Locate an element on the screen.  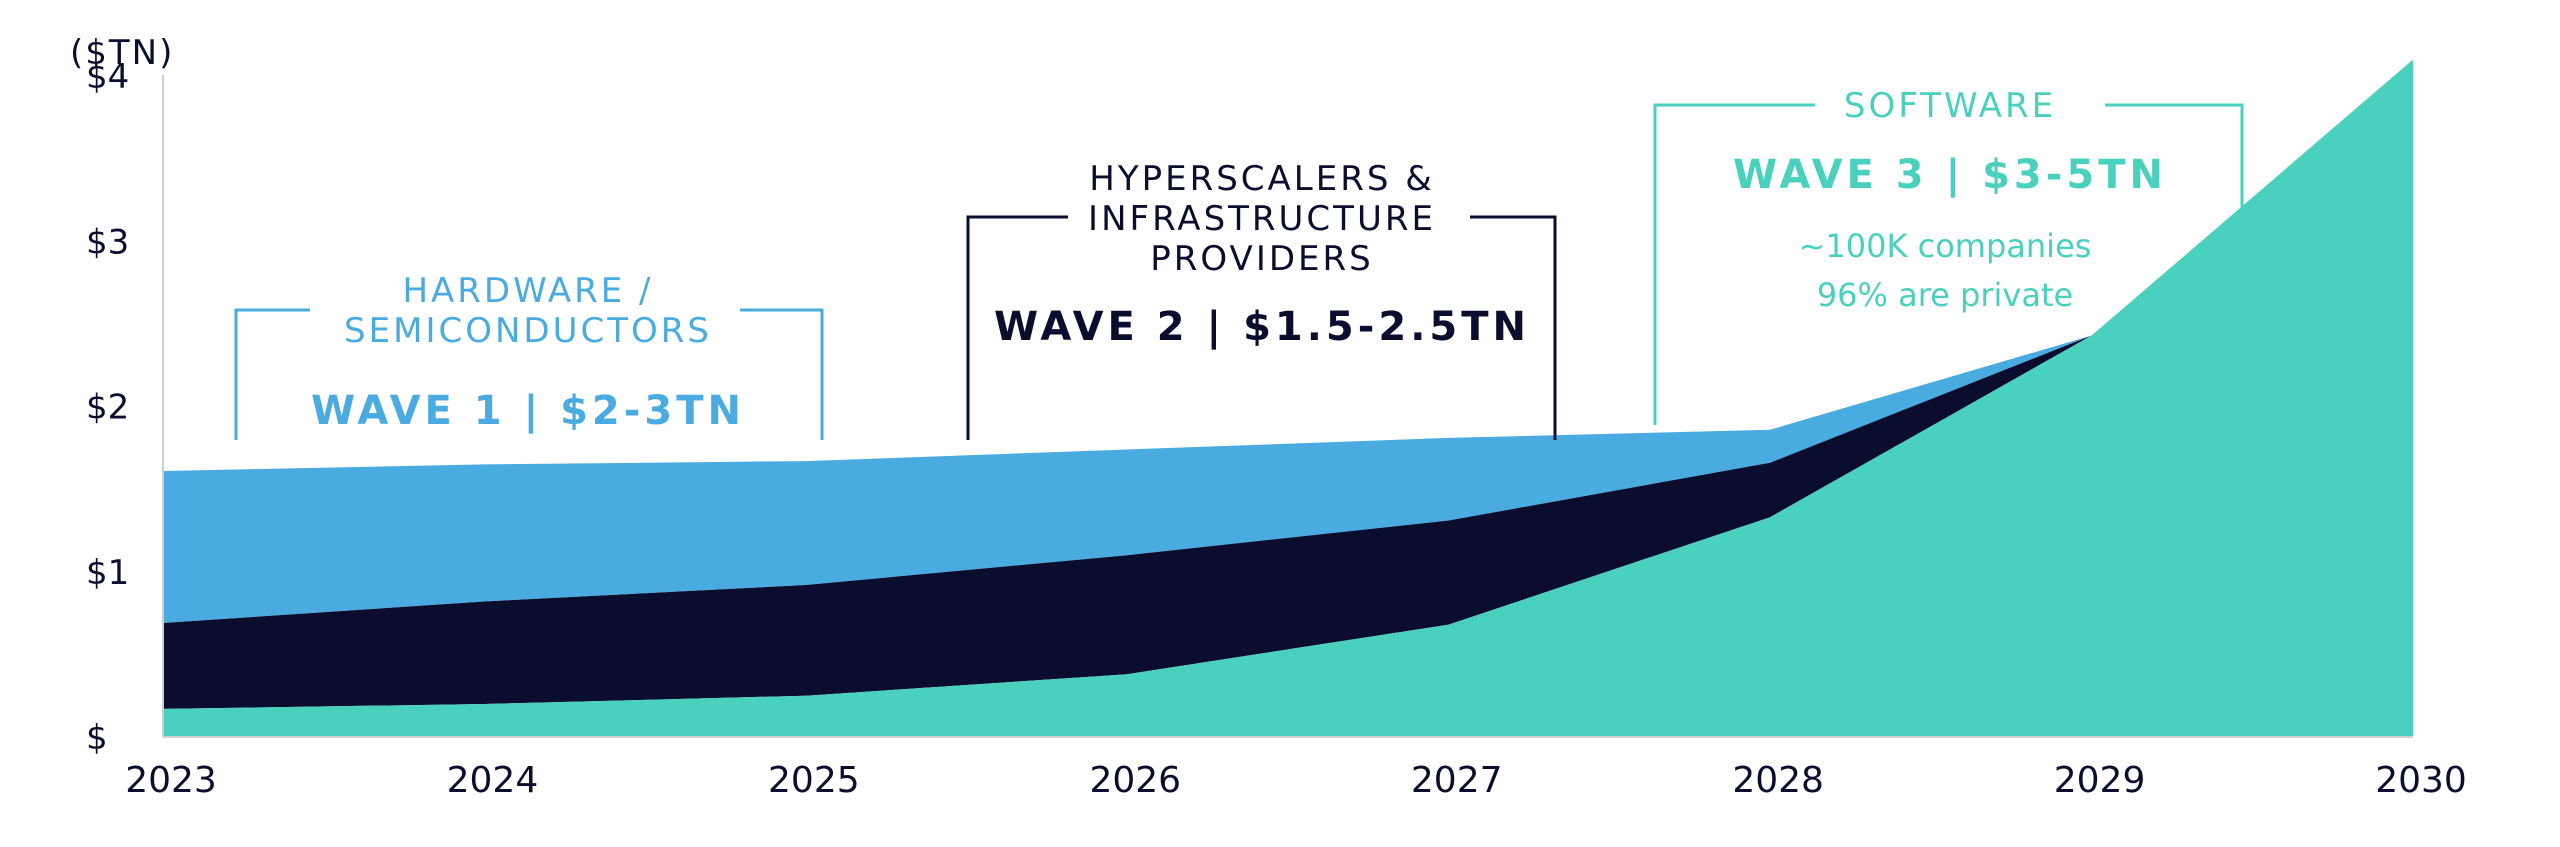
y-tick-label: $2 is located at coordinates (107, 408).